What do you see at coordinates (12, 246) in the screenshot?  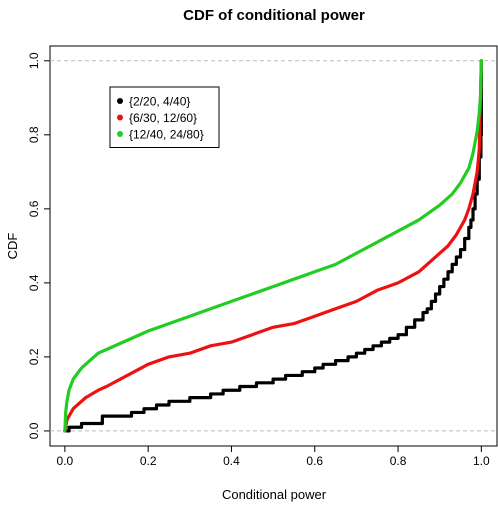 I see `y-axis-label: CDF` at bounding box center [12, 246].